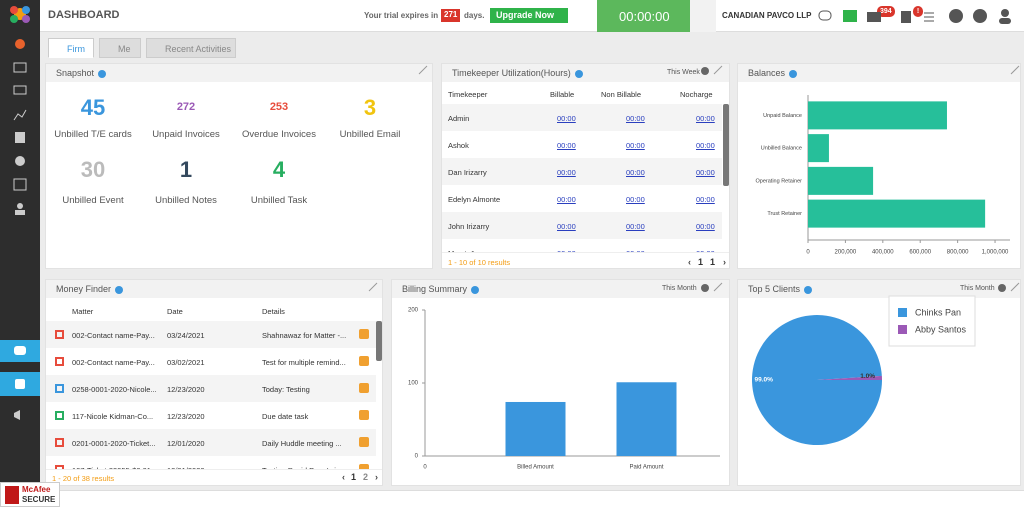 Image resolution: width=1024 pixels, height=507 pixels. I want to click on snapshot-value: 4, so click(279, 169).